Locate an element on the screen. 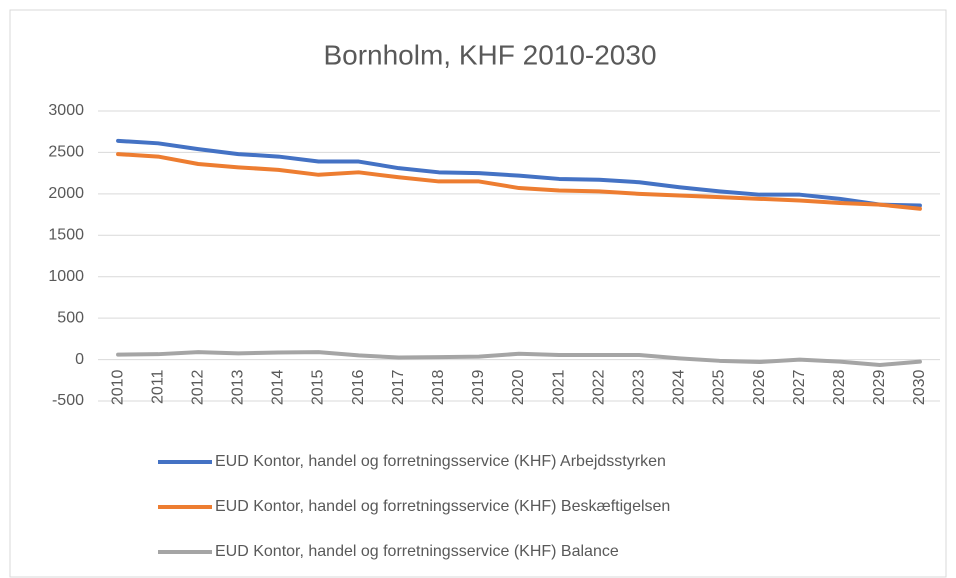 The height and width of the screenshot is (578, 956). x-tick-label: 2017 is located at coordinates (398, 387).